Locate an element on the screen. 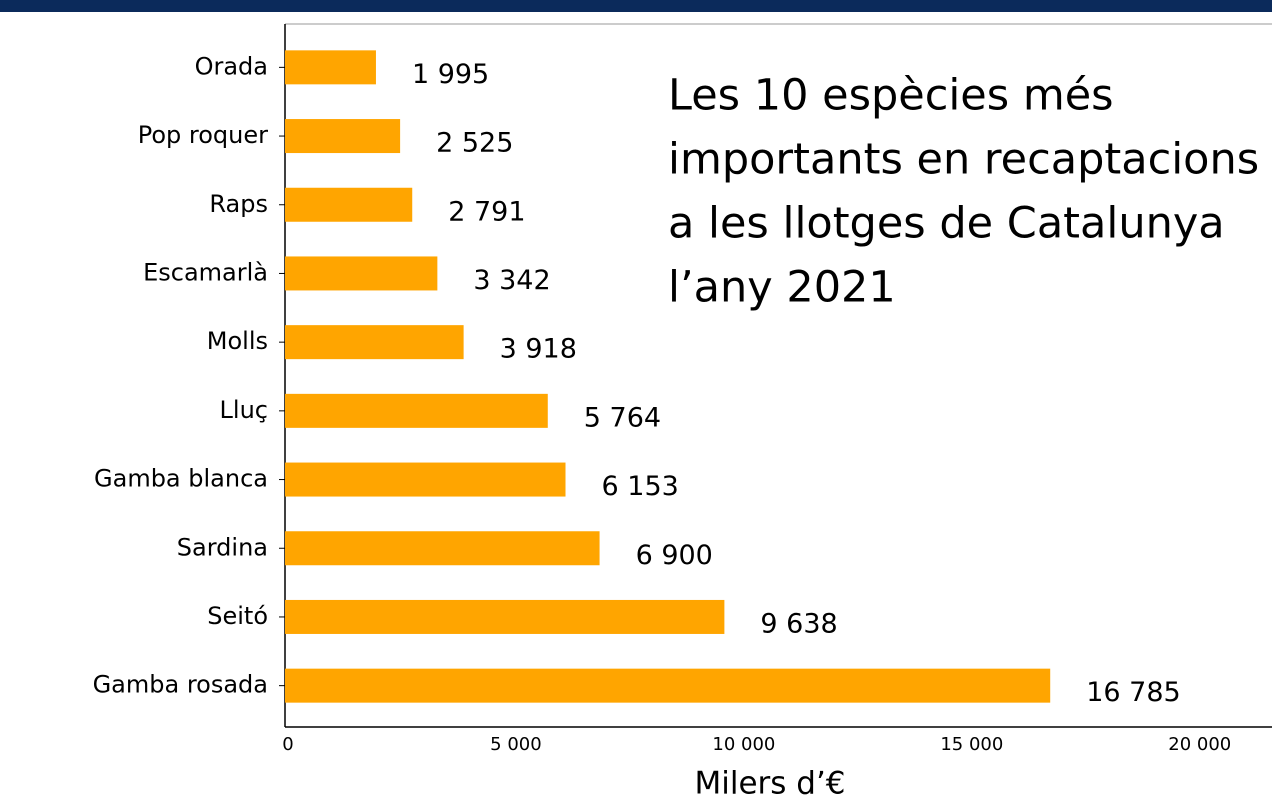 Image resolution: width=1272 pixels, height=809 pixels. header-band is located at coordinates (636, 6).